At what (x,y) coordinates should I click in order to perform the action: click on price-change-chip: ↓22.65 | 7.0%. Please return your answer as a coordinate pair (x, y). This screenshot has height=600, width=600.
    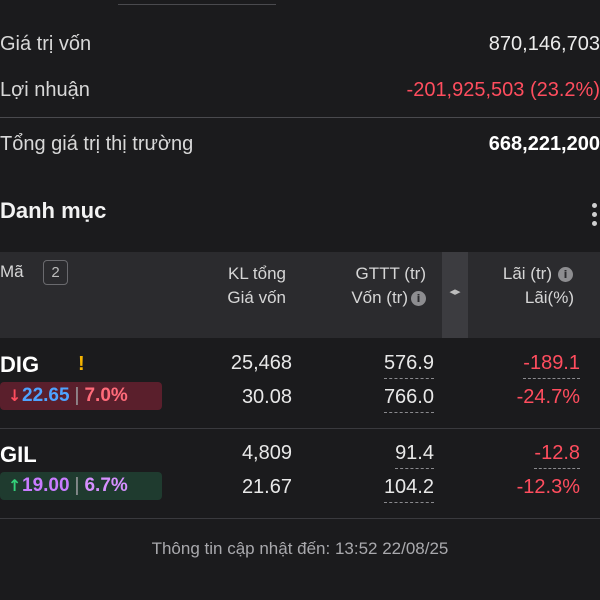
    Looking at the image, I should click on (81, 396).